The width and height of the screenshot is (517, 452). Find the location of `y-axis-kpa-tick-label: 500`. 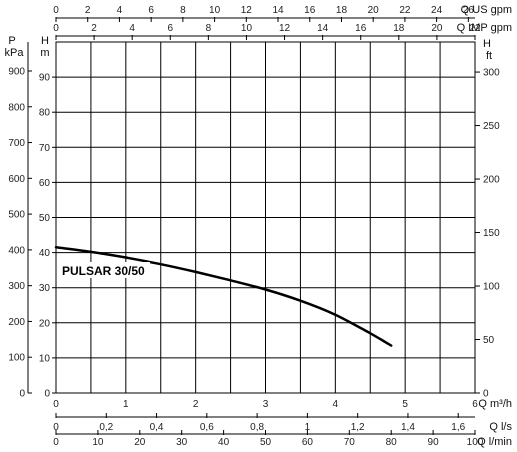

y-axis-kpa-tick-label: 500 is located at coordinates (16, 215).